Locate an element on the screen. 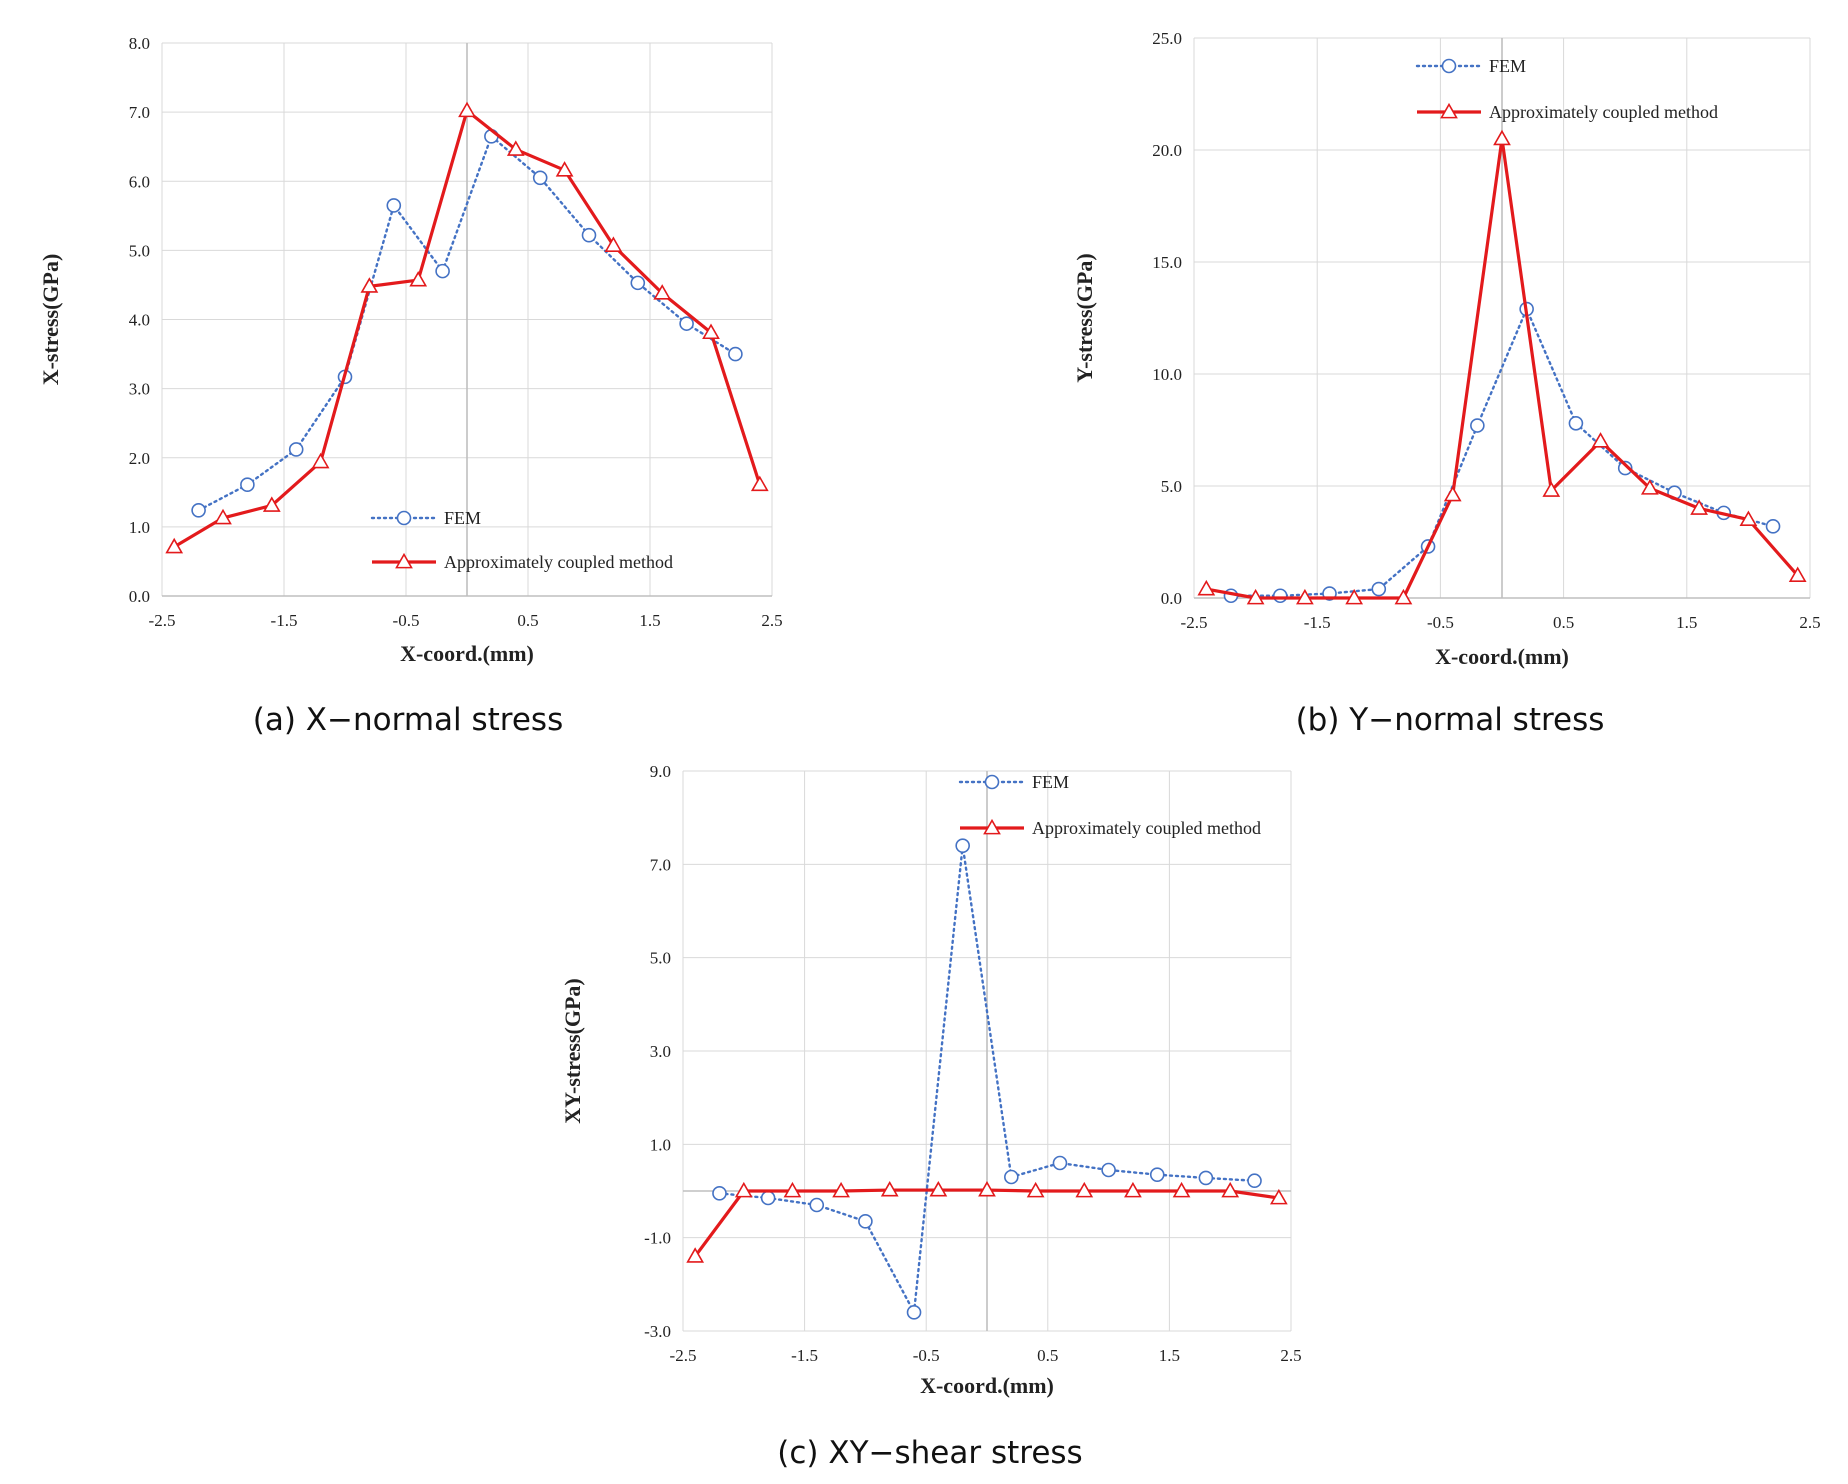 This screenshot has height=1484, width=1848. x-axis-title: X-coord.(mm) is located at coordinates (467, 653).